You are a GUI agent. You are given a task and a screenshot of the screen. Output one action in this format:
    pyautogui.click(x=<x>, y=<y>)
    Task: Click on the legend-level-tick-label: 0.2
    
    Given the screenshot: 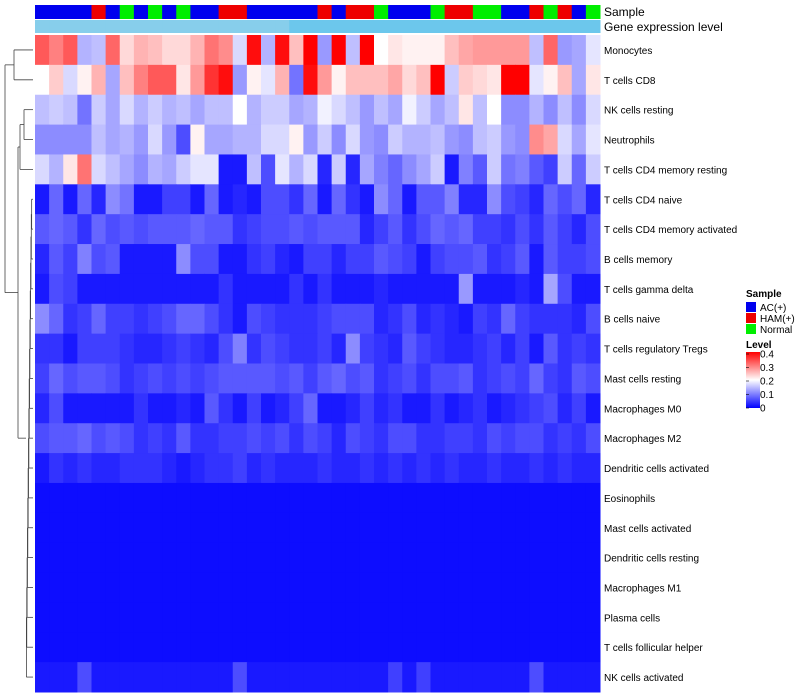 What is the action you would take?
    pyautogui.click(x=767, y=382)
    